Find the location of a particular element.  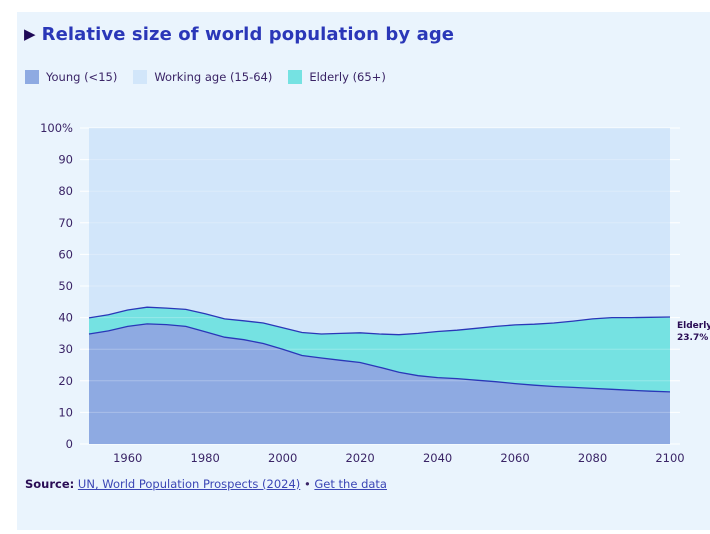

legend-swatch-young is located at coordinates (32, 77).